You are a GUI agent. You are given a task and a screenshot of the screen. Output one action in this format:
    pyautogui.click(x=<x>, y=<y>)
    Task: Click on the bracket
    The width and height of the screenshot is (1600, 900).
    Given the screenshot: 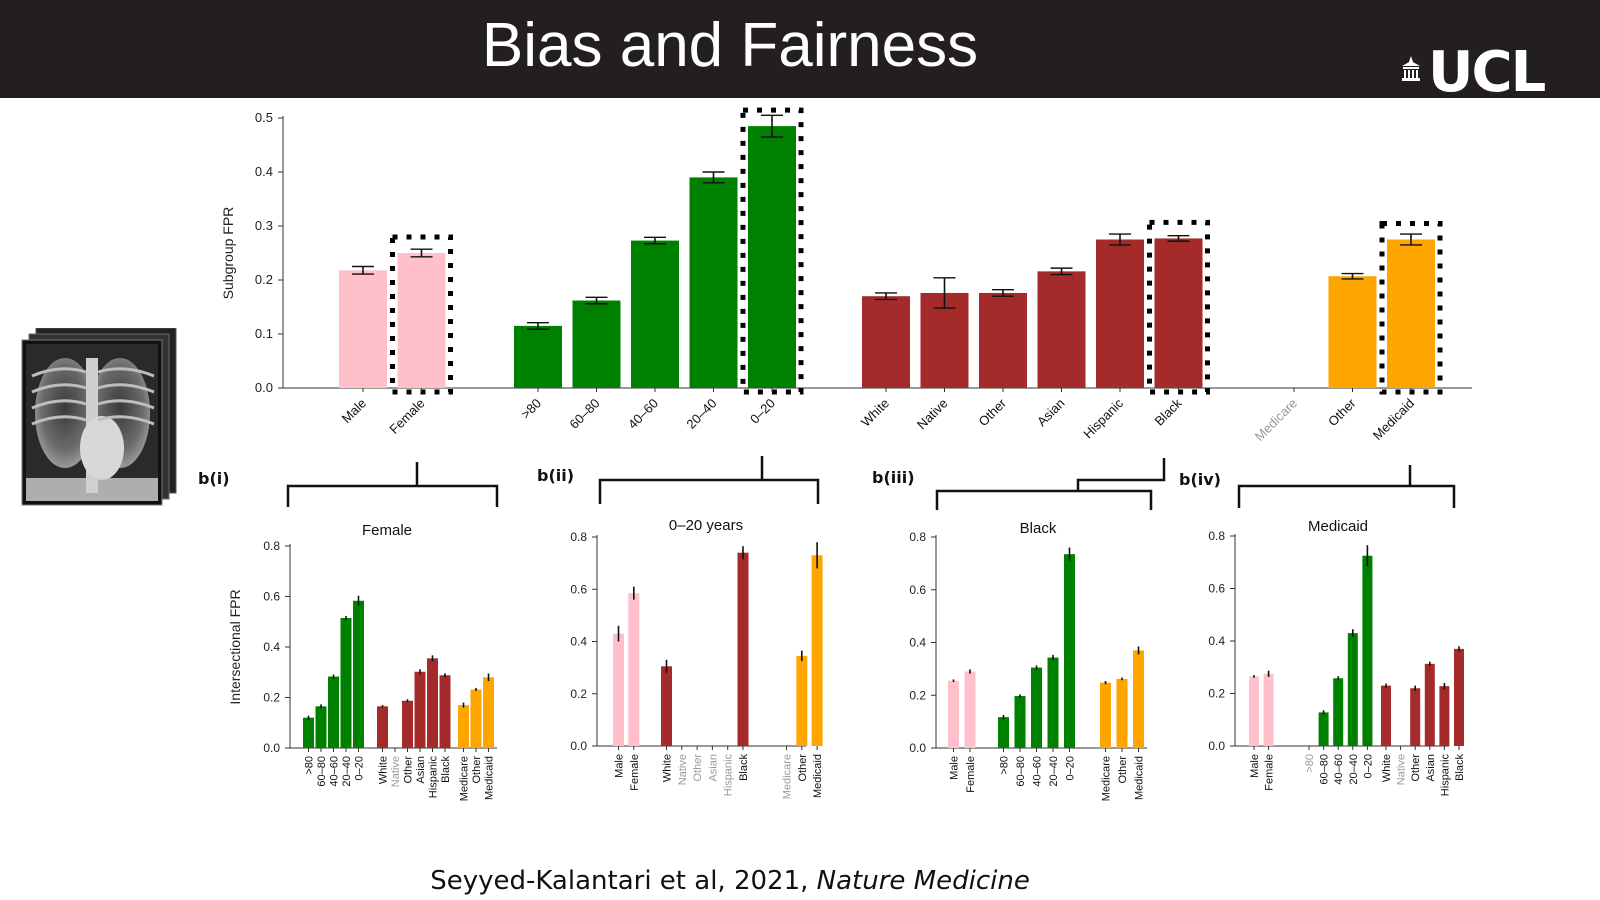 What is the action you would take?
    pyautogui.click(x=709, y=480)
    